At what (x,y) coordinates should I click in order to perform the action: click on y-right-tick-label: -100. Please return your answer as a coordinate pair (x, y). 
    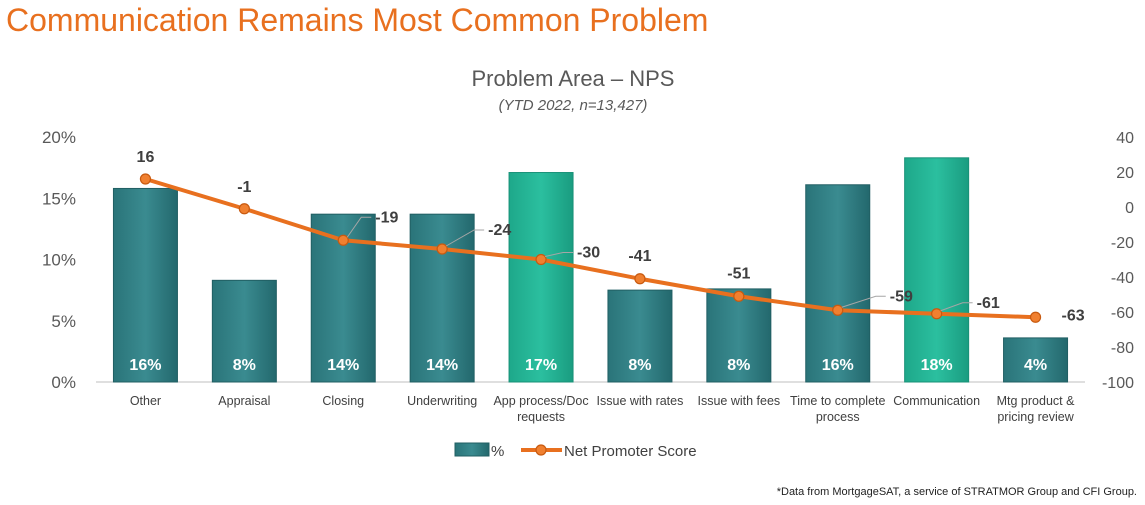
    Looking at the image, I should click on (1118, 383).